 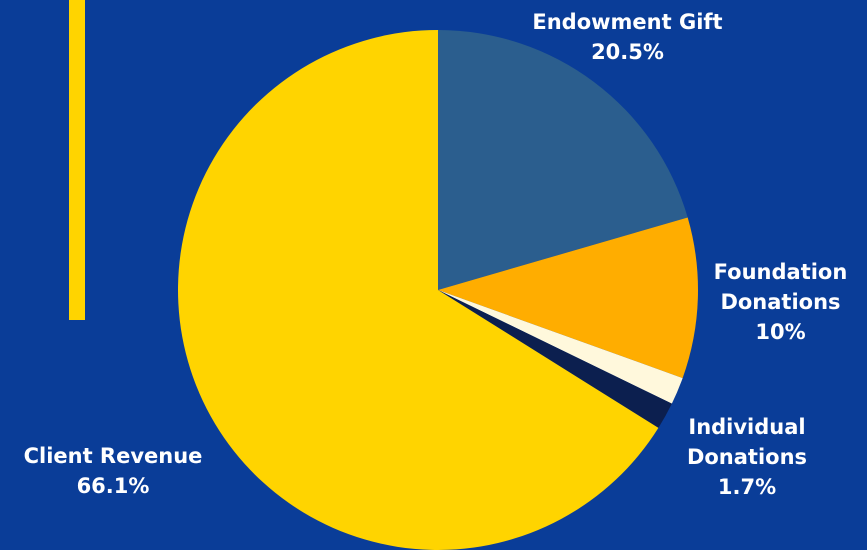 I want to click on label-foundation-donations-name-1: Foundation, so click(x=780, y=272).